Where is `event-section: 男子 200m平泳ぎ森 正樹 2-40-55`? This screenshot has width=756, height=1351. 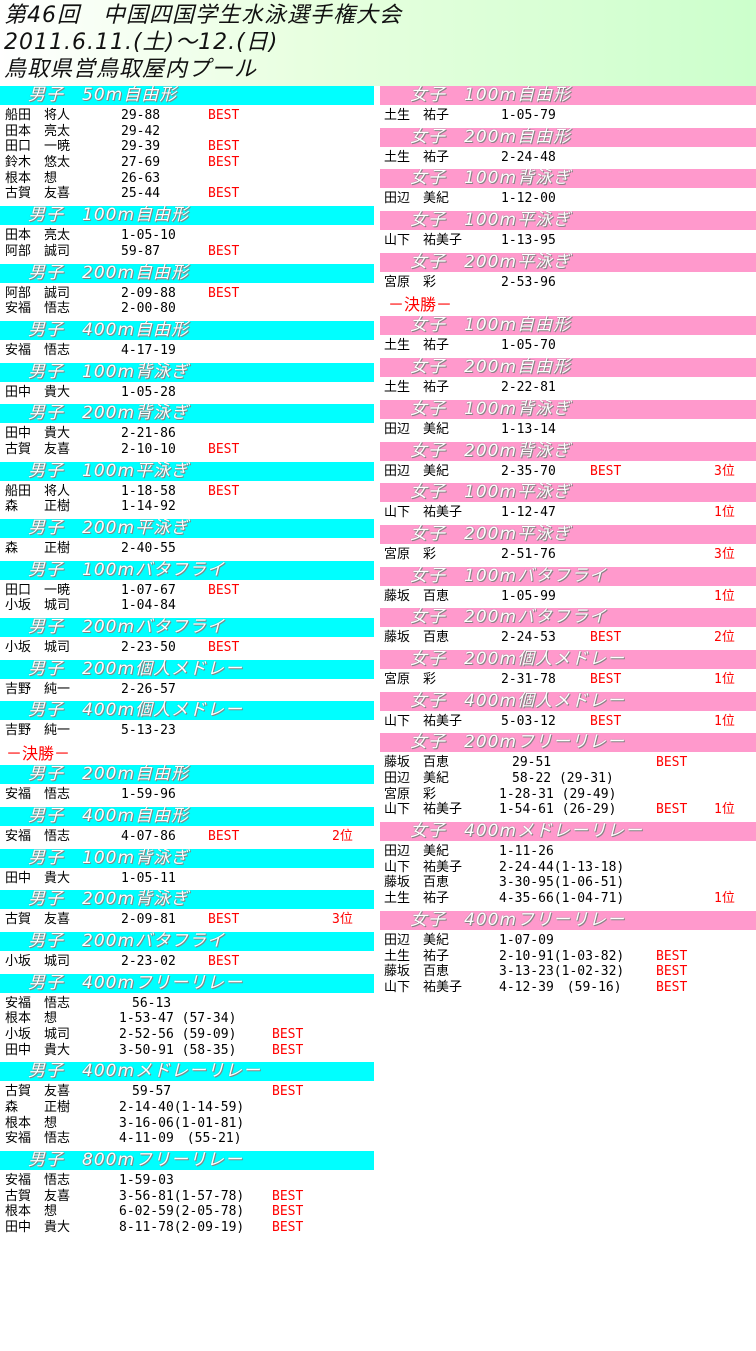
event-section: 男子 200m平泳ぎ森 正樹 2-40-55 is located at coordinates (187, 540).